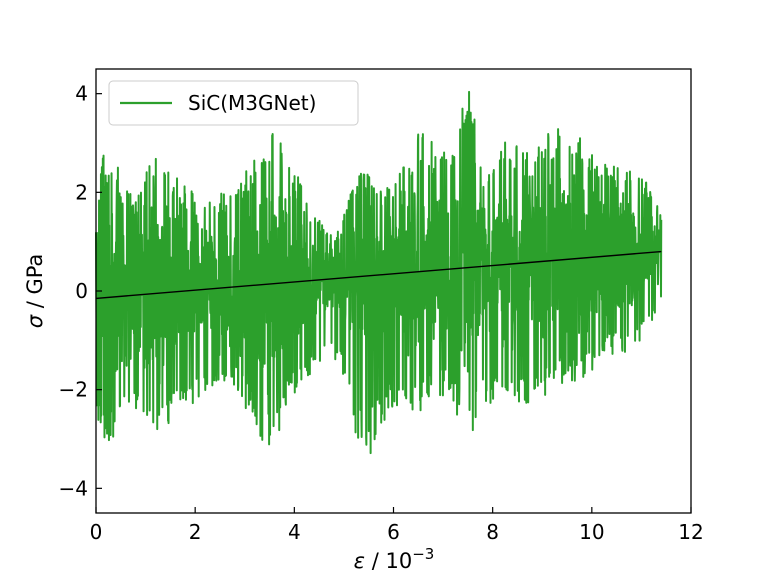 This screenshot has width=768, height=576. Describe the element at coordinates (492, 532) in the screenshot. I see `x-tick-label: 8` at that location.